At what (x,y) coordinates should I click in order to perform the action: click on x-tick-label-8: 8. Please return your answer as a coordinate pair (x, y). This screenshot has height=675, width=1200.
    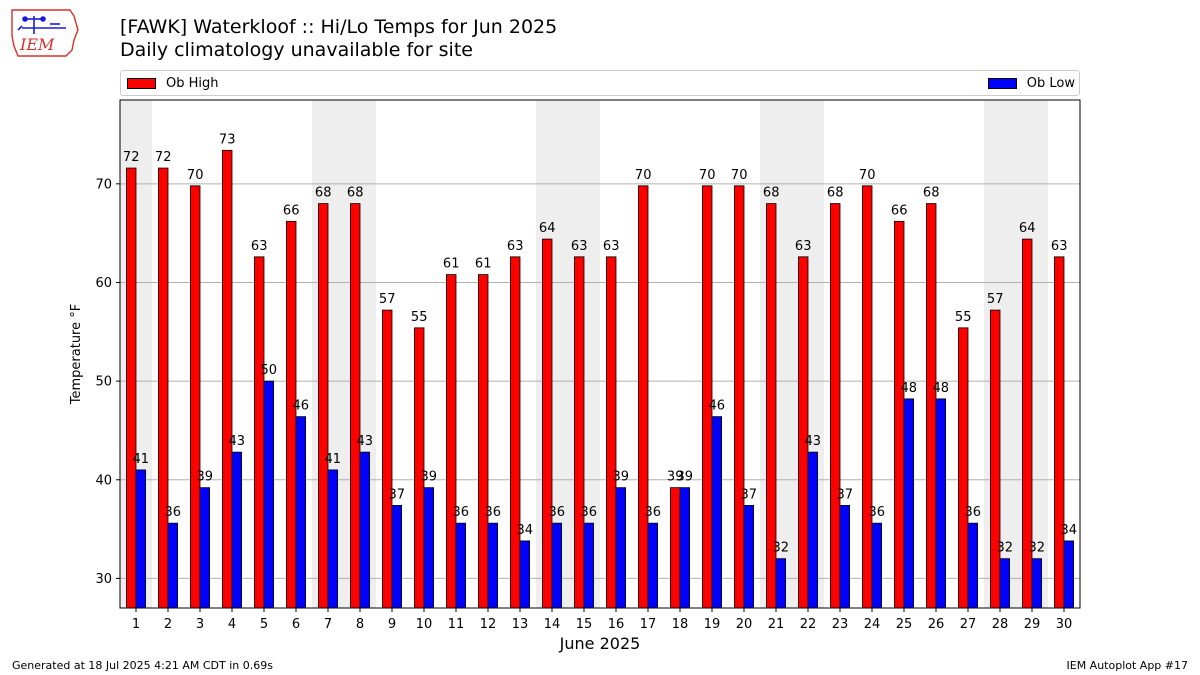
    Looking at the image, I should click on (360, 624).